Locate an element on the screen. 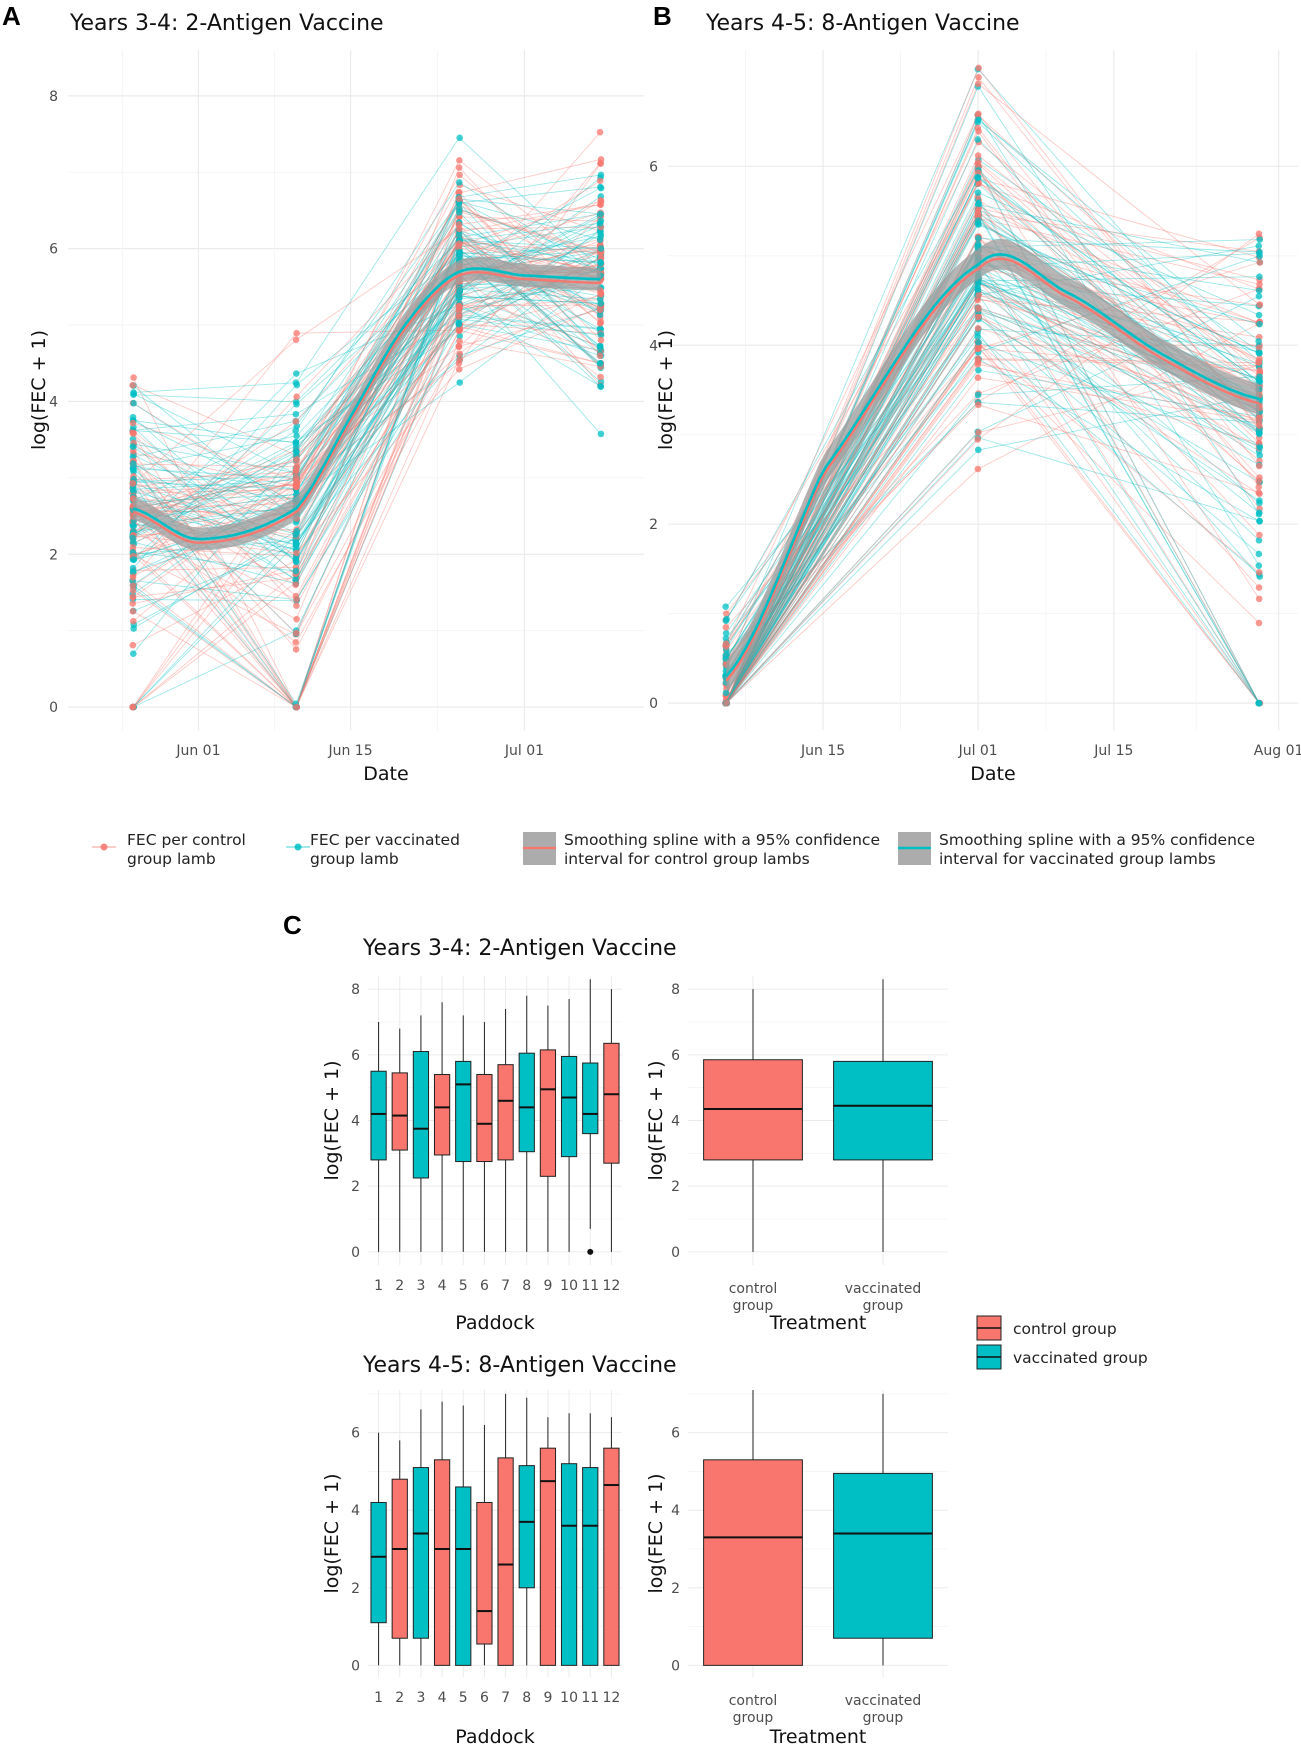 Image resolution: width=1301 pixels, height=1757 pixels. x-axis-title: Treatment is located at coordinates (818, 1737).